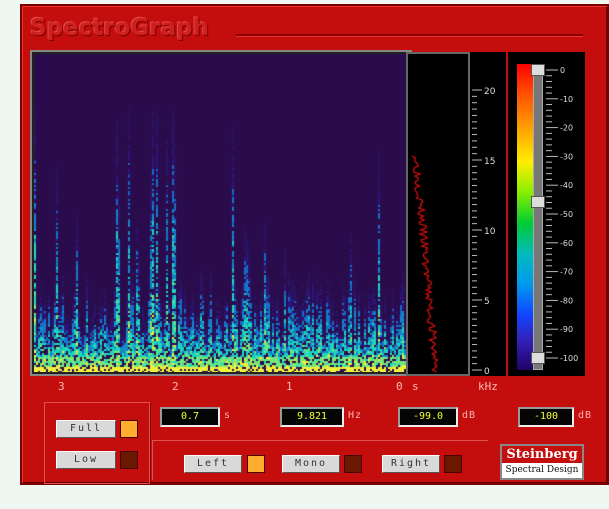 This screenshot has height=509, width=609. What do you see at coordinates (566, 300) in the screenshot?
I see `db-tick-label: -80` at bounding box center [566, 300].